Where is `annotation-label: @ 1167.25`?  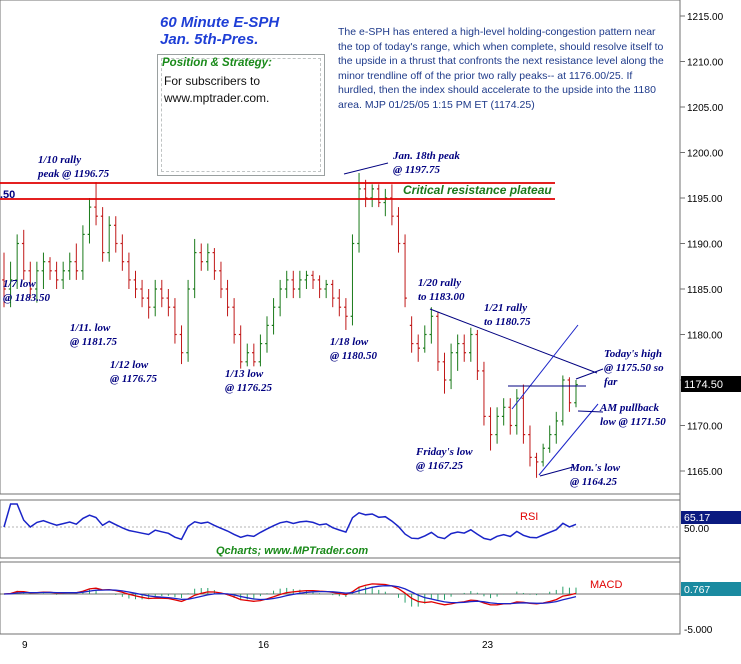
annotation-label: @ 1167.25 is located at coordinates (440, 466).